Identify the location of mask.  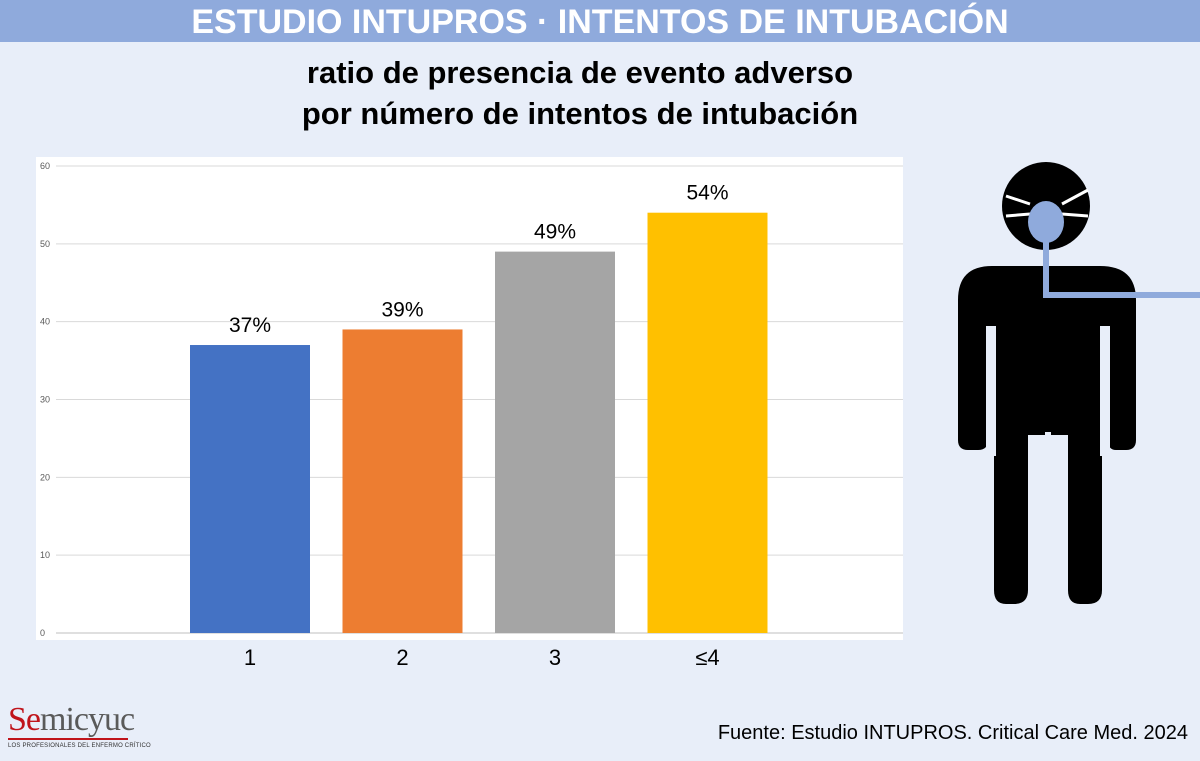
(1046, 222).